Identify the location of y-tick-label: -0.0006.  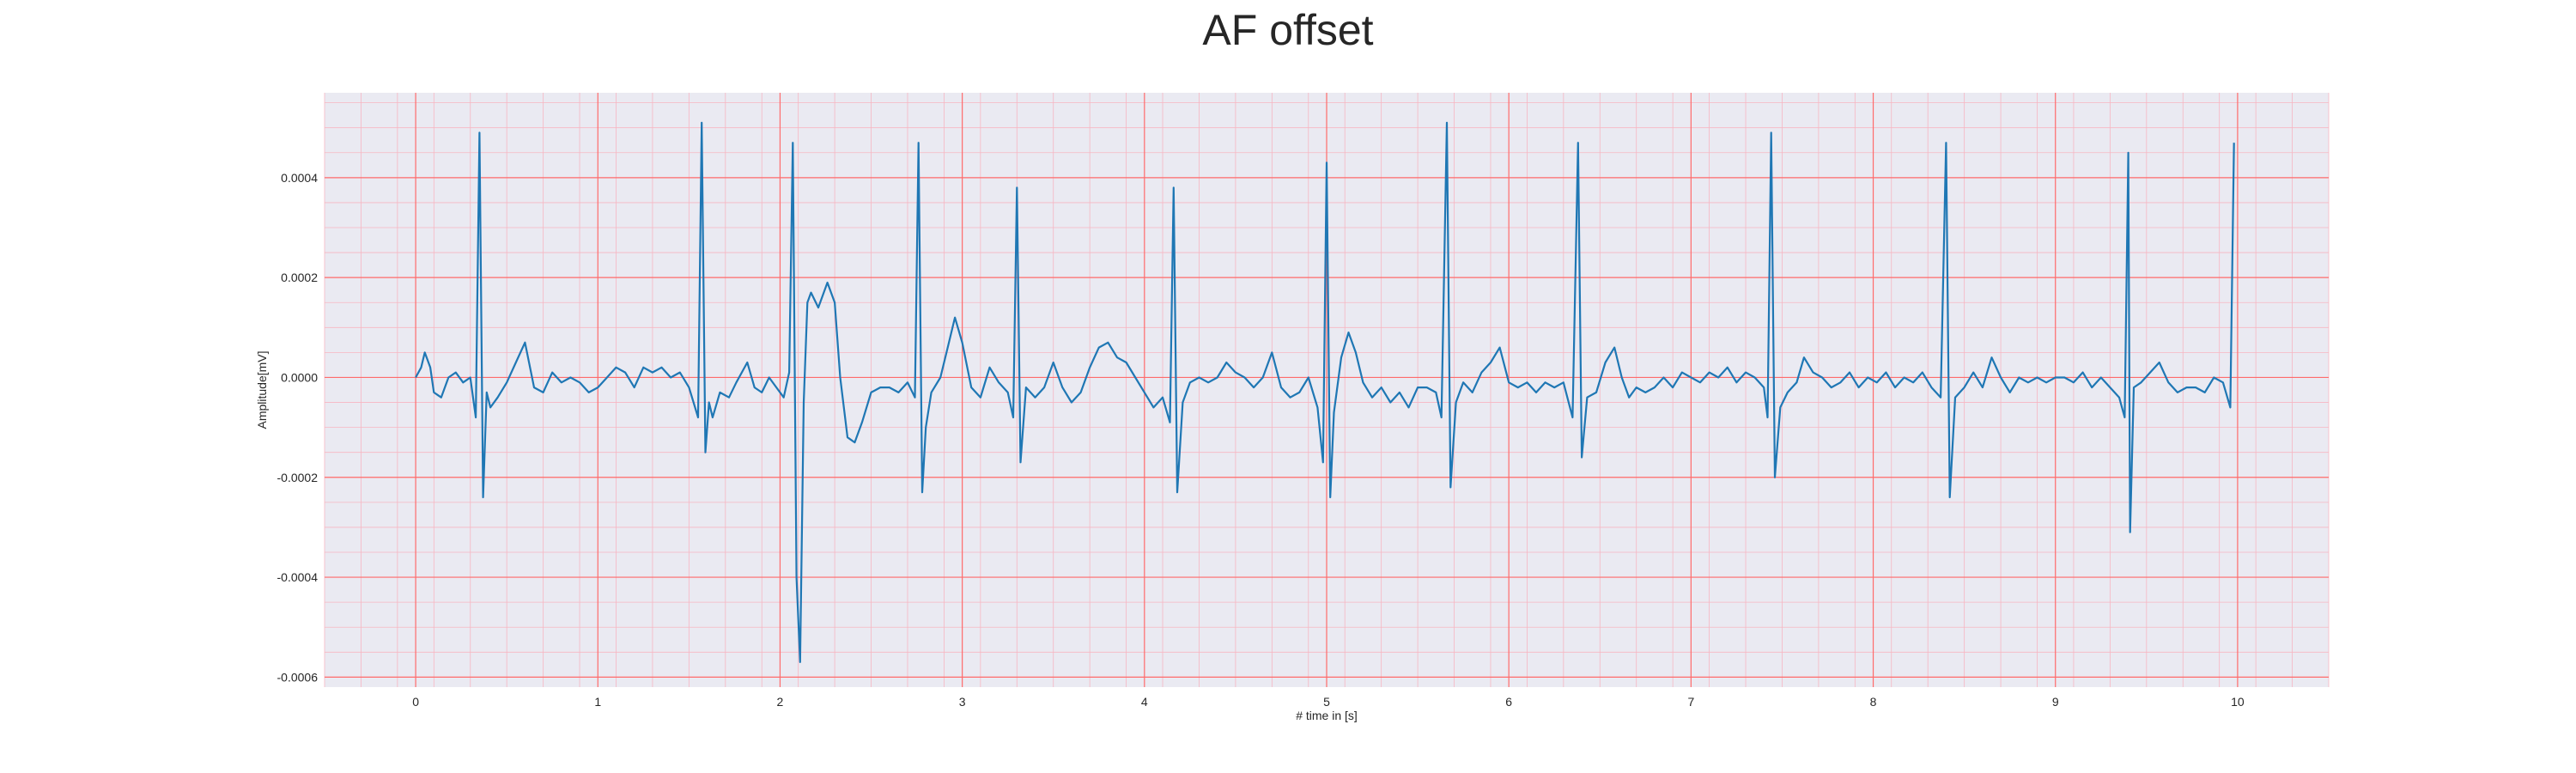
(298, 677).